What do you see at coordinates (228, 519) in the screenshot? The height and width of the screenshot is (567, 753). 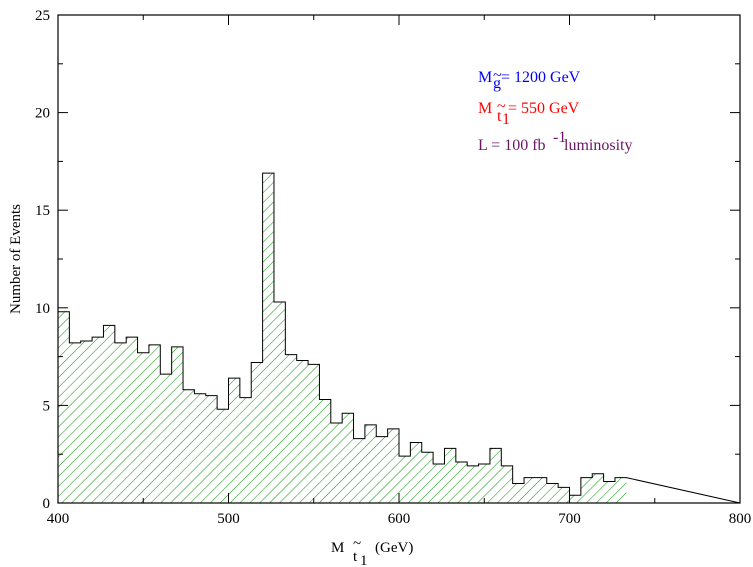 I see `x-tick-label: 500` at bounding box center [228, 519].